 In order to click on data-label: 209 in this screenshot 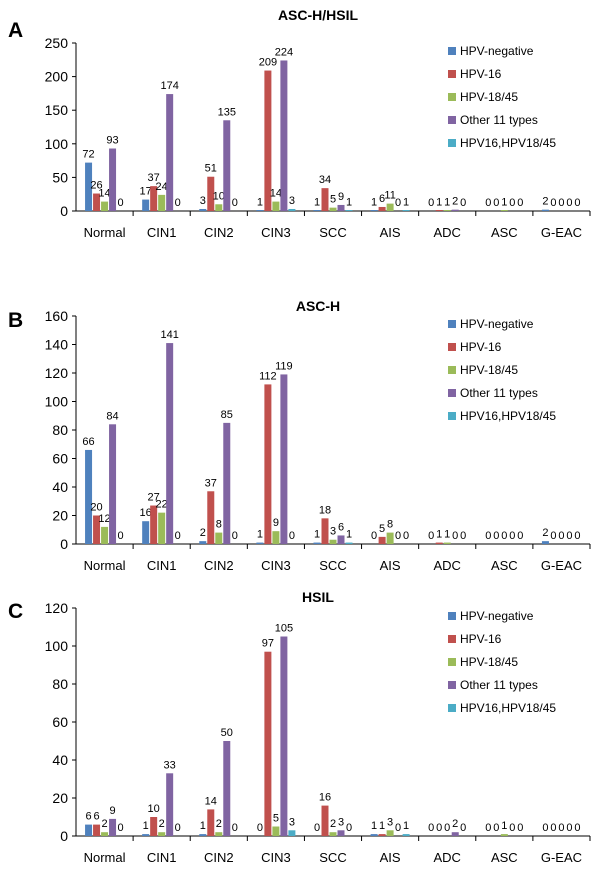, I will do `click(268, 63)`.